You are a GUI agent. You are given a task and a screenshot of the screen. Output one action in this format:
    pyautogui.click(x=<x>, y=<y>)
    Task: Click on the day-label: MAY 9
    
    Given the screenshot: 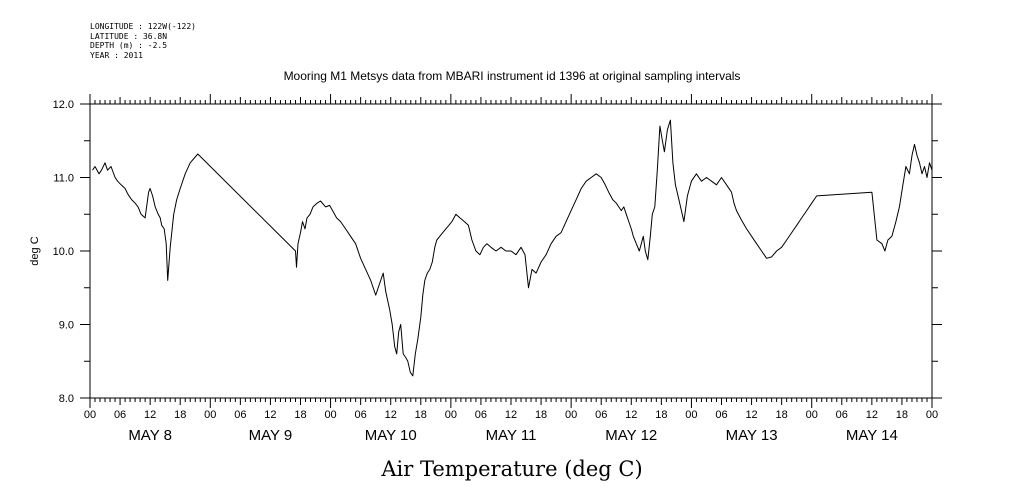 What is the action you would take?
    pyautogui.click(x=271, y=435)
    